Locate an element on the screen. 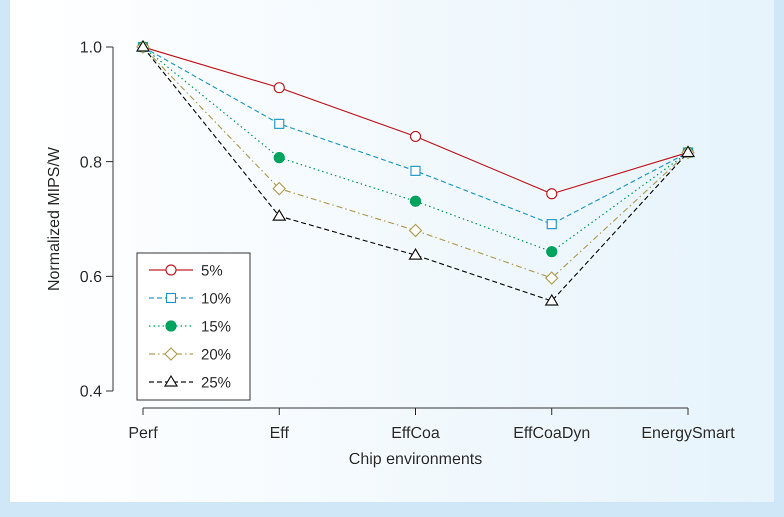 The image size is (784, 517). x-tick-label: Eff is located at coordinates (280, 433).